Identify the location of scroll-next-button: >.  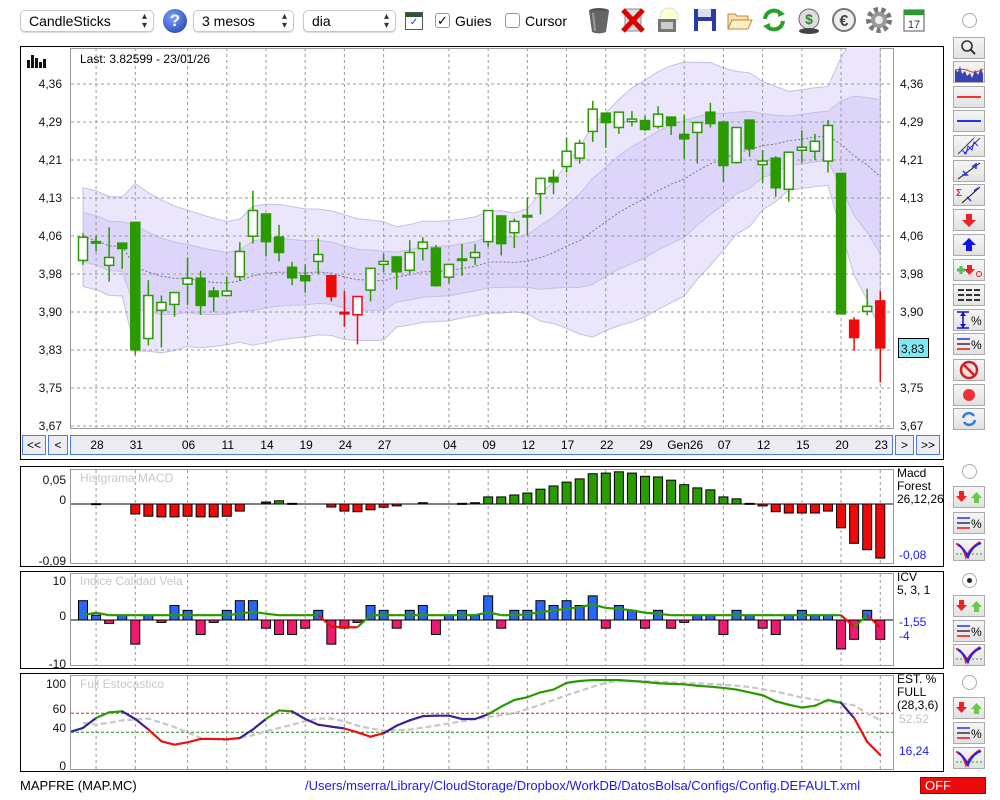
(904, 445).